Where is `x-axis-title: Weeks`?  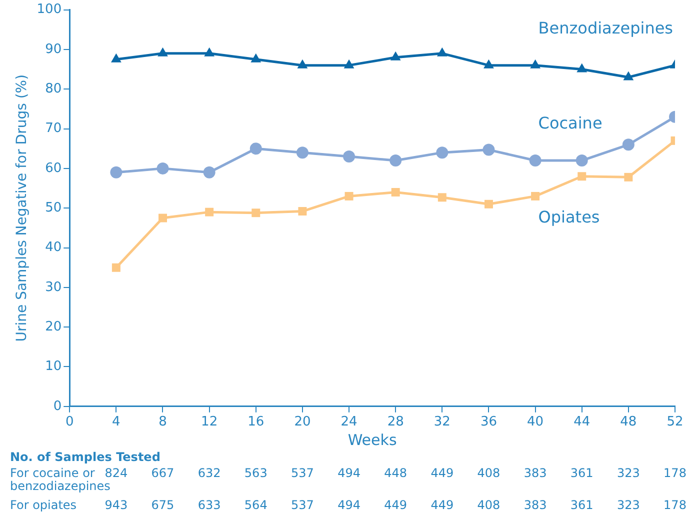
x-axis-title: Weeks is located at coordinates (372, 439).